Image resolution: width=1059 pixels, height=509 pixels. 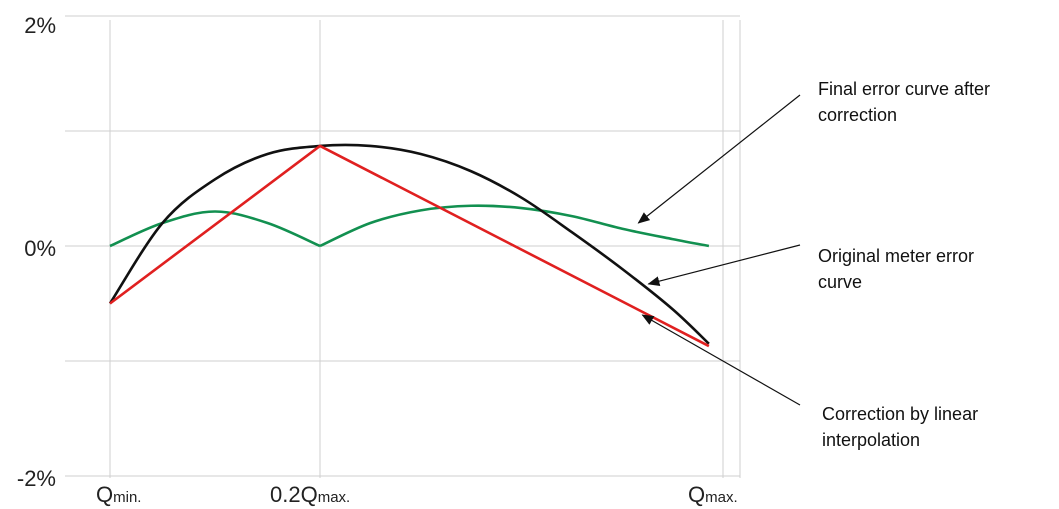 What do you see at coordinates (294, 494) in the screenshot?
I see `x-tick-main-0-2qmax: 0.2Q` at bounding box center [294, 494].